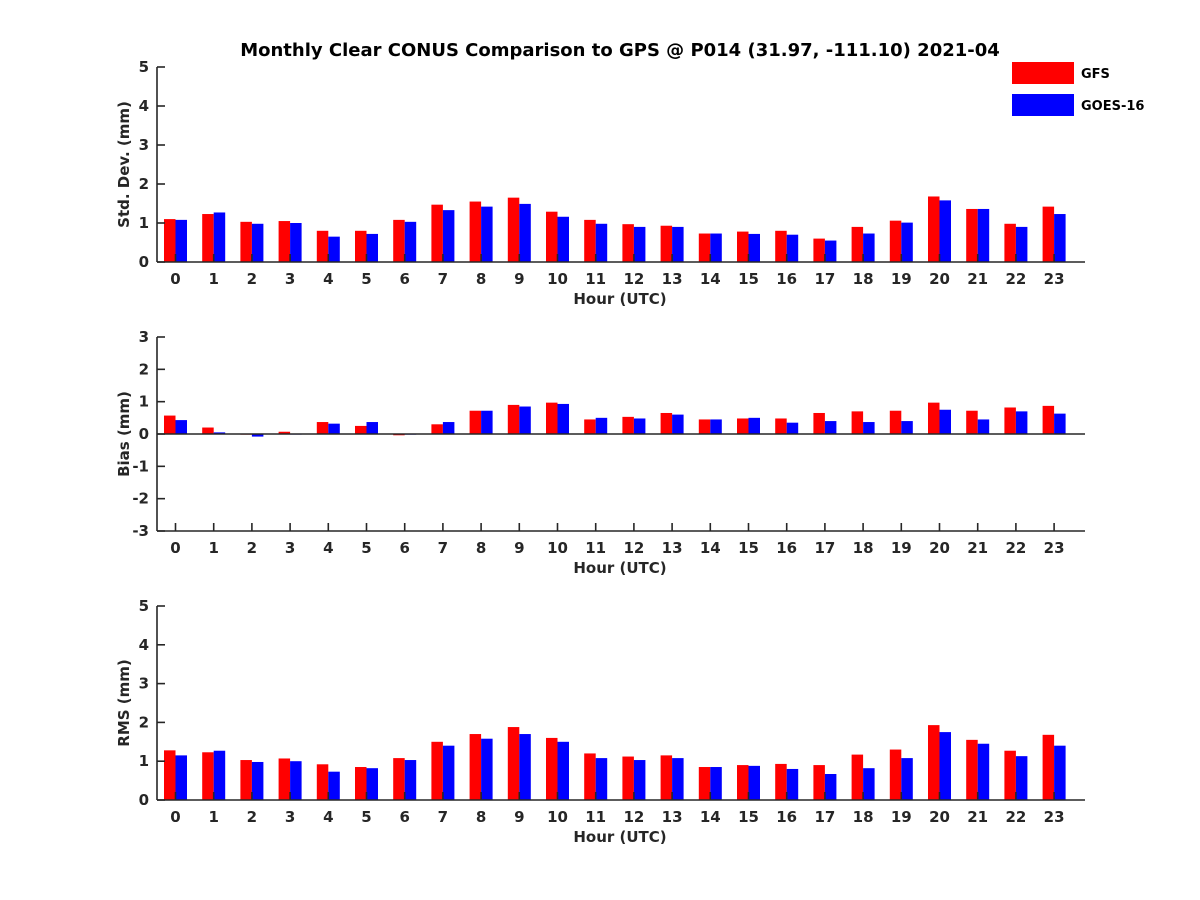 The height and width of the screenshot is (900, 1200). What do you see at coordinates (290, 279) in the screenshot?
I see `x-tick-label: 3` at bounding box center [290, 279].